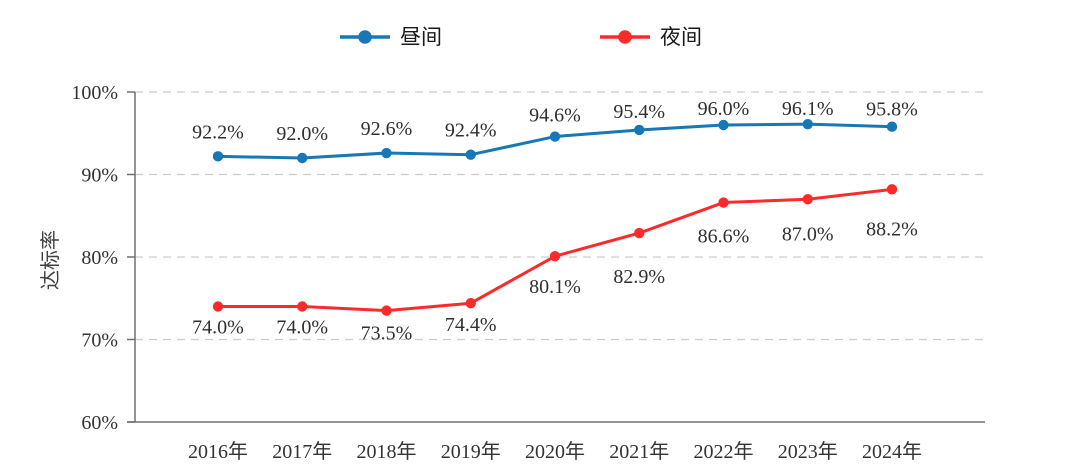 This screenshot has height=476, width=1080. I want to click on x-tick-label: 2023年, so click(808, 451).